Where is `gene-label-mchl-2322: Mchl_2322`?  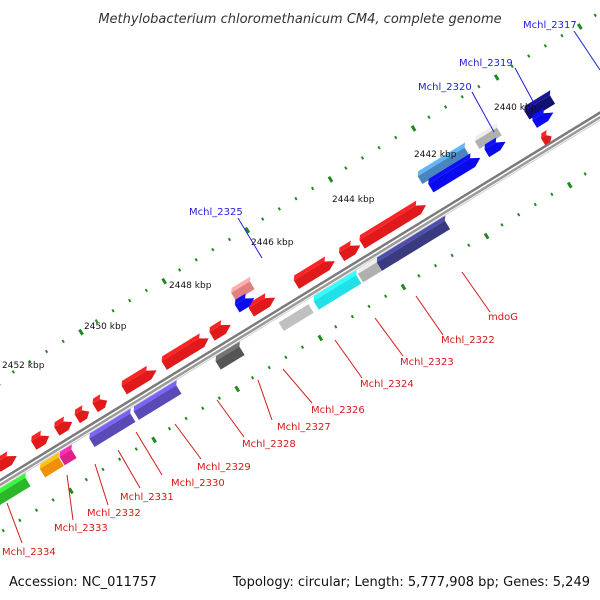 gene-label-mchl-2322: Mchl_2322 is located at coordinates (468, 340).